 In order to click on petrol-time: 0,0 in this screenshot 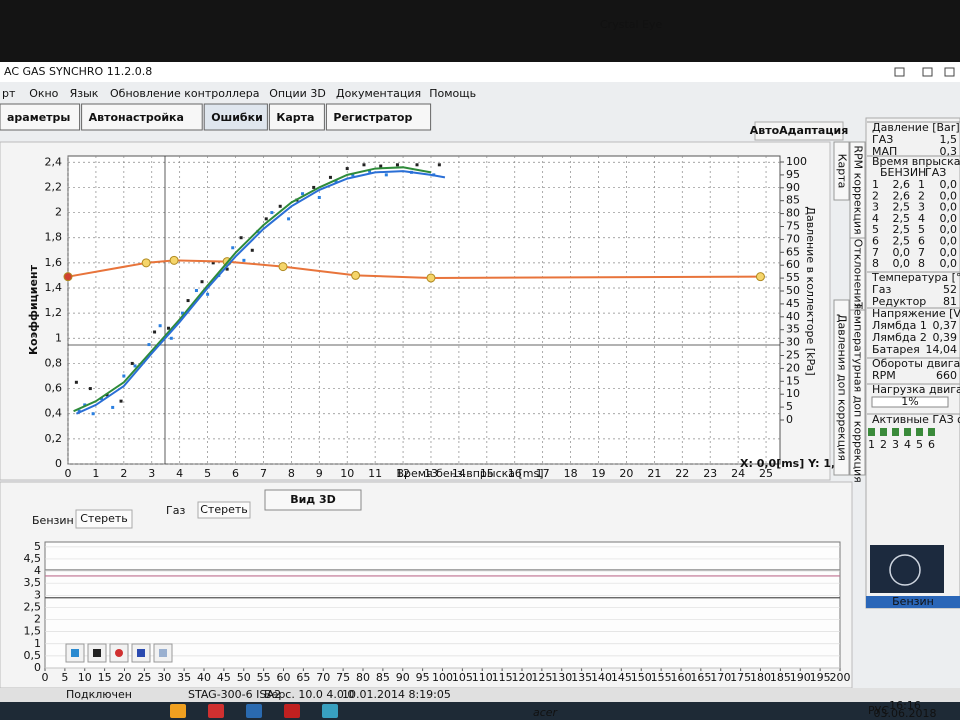, I will do `click(902, 252)`.